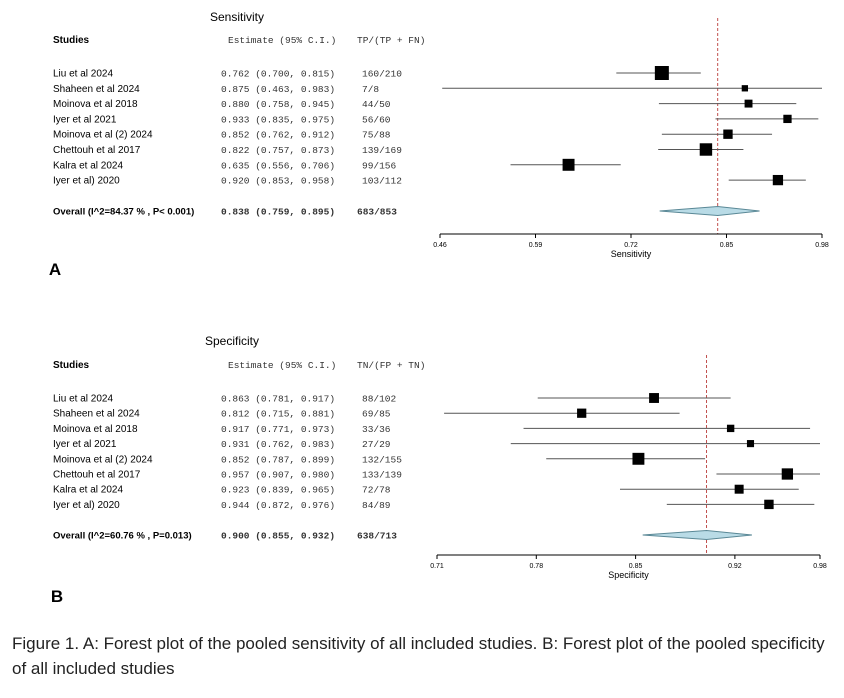  What do you see at coordinates (86, 181) in the screenshot?
I see `panel-a-study-name: Iyer et al) 2020` at bounding box center [86, 181].